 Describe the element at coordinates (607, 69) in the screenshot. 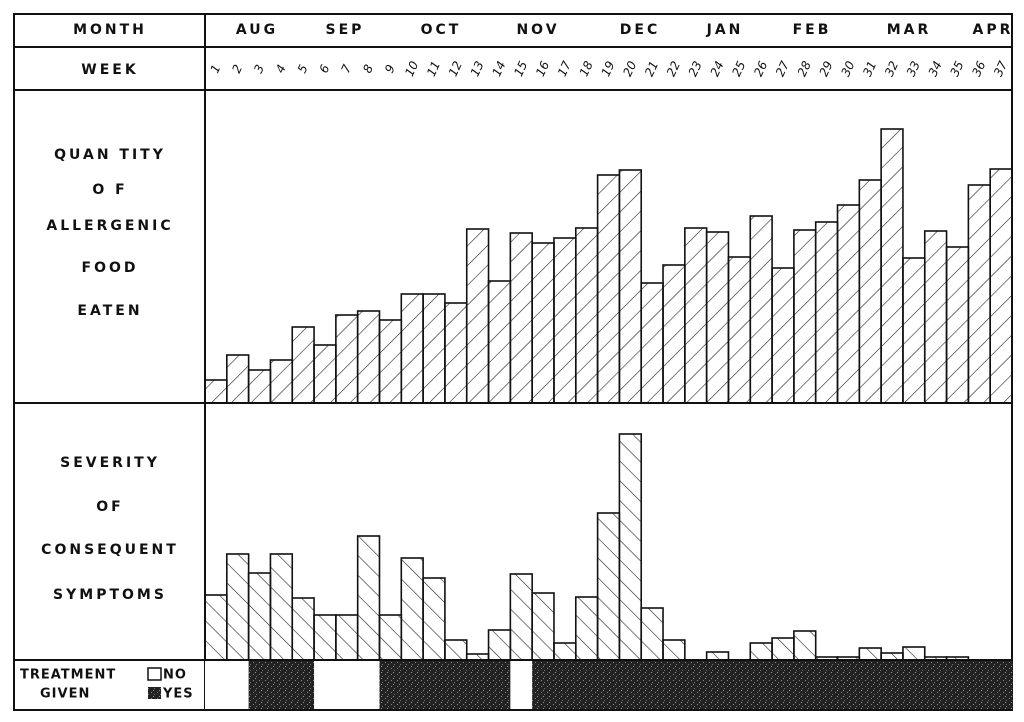

I see `week-label: 19` at that location.